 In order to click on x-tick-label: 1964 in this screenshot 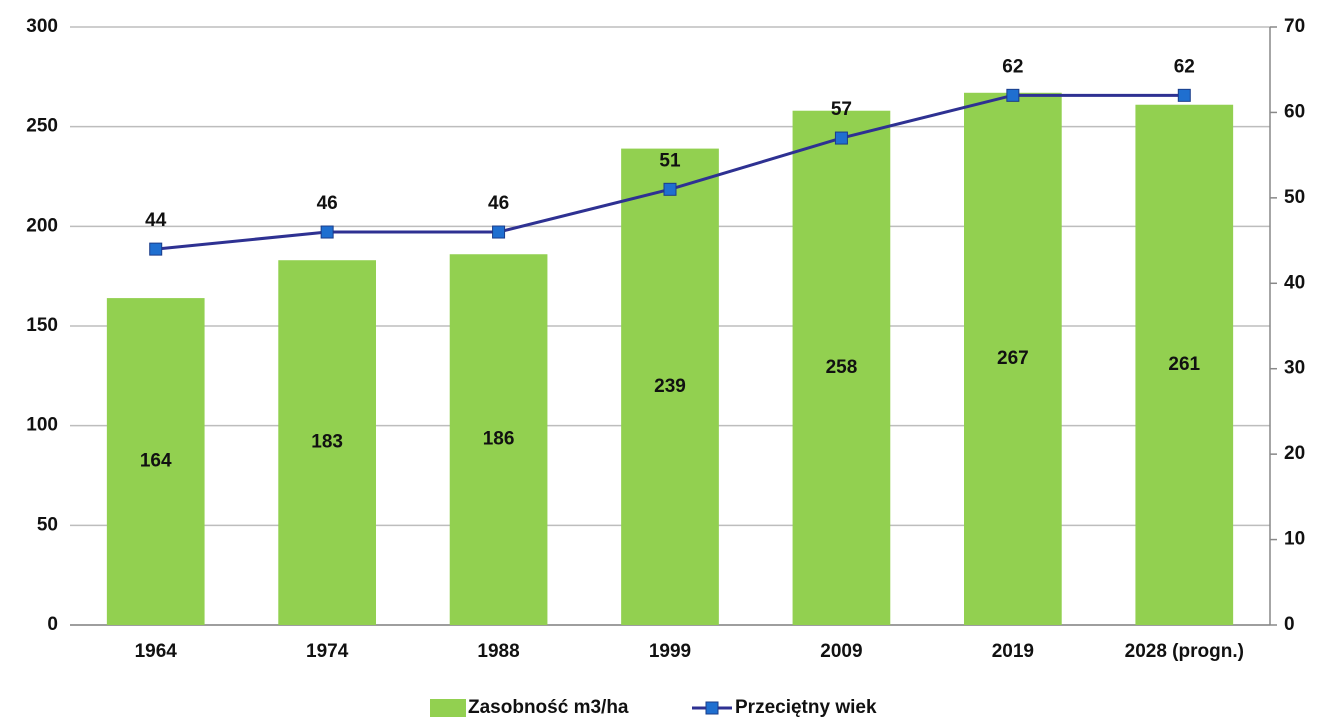, I will do `click(156, 651)`.